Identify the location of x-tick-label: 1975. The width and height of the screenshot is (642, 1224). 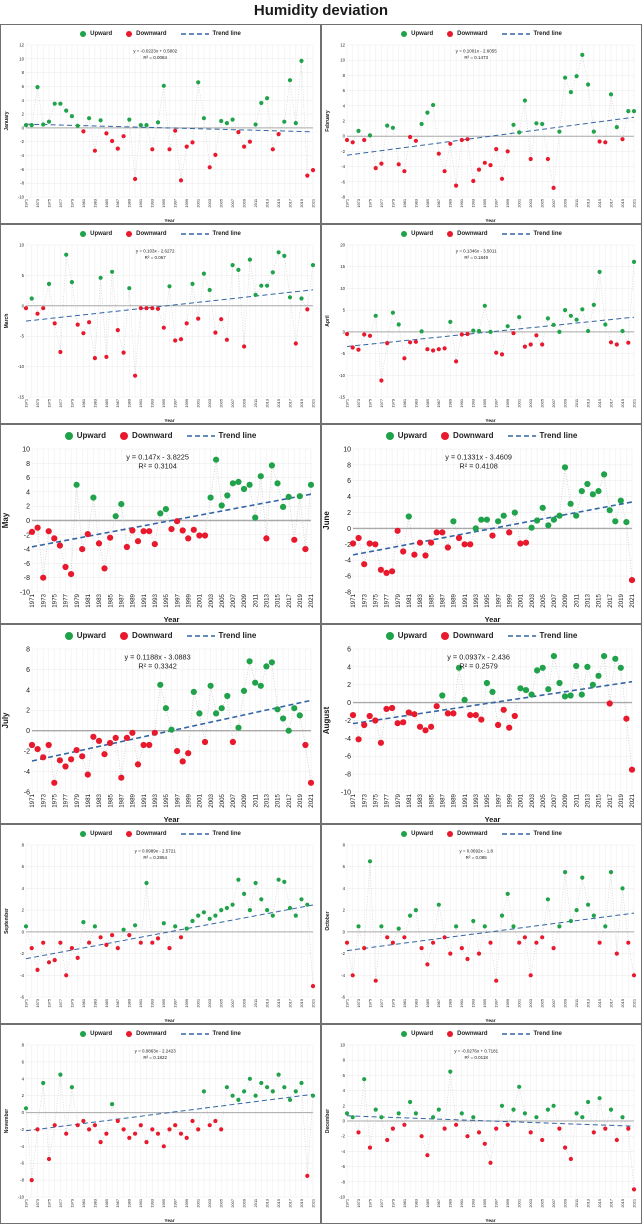
(375, 600).